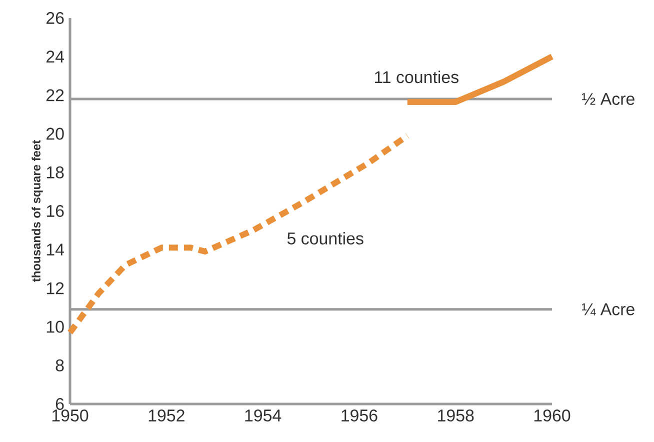  What do you see at coordinates (166, 416) in the screenshot?
I see `x-tick-label: 1952` at bounding box center [166, 416].